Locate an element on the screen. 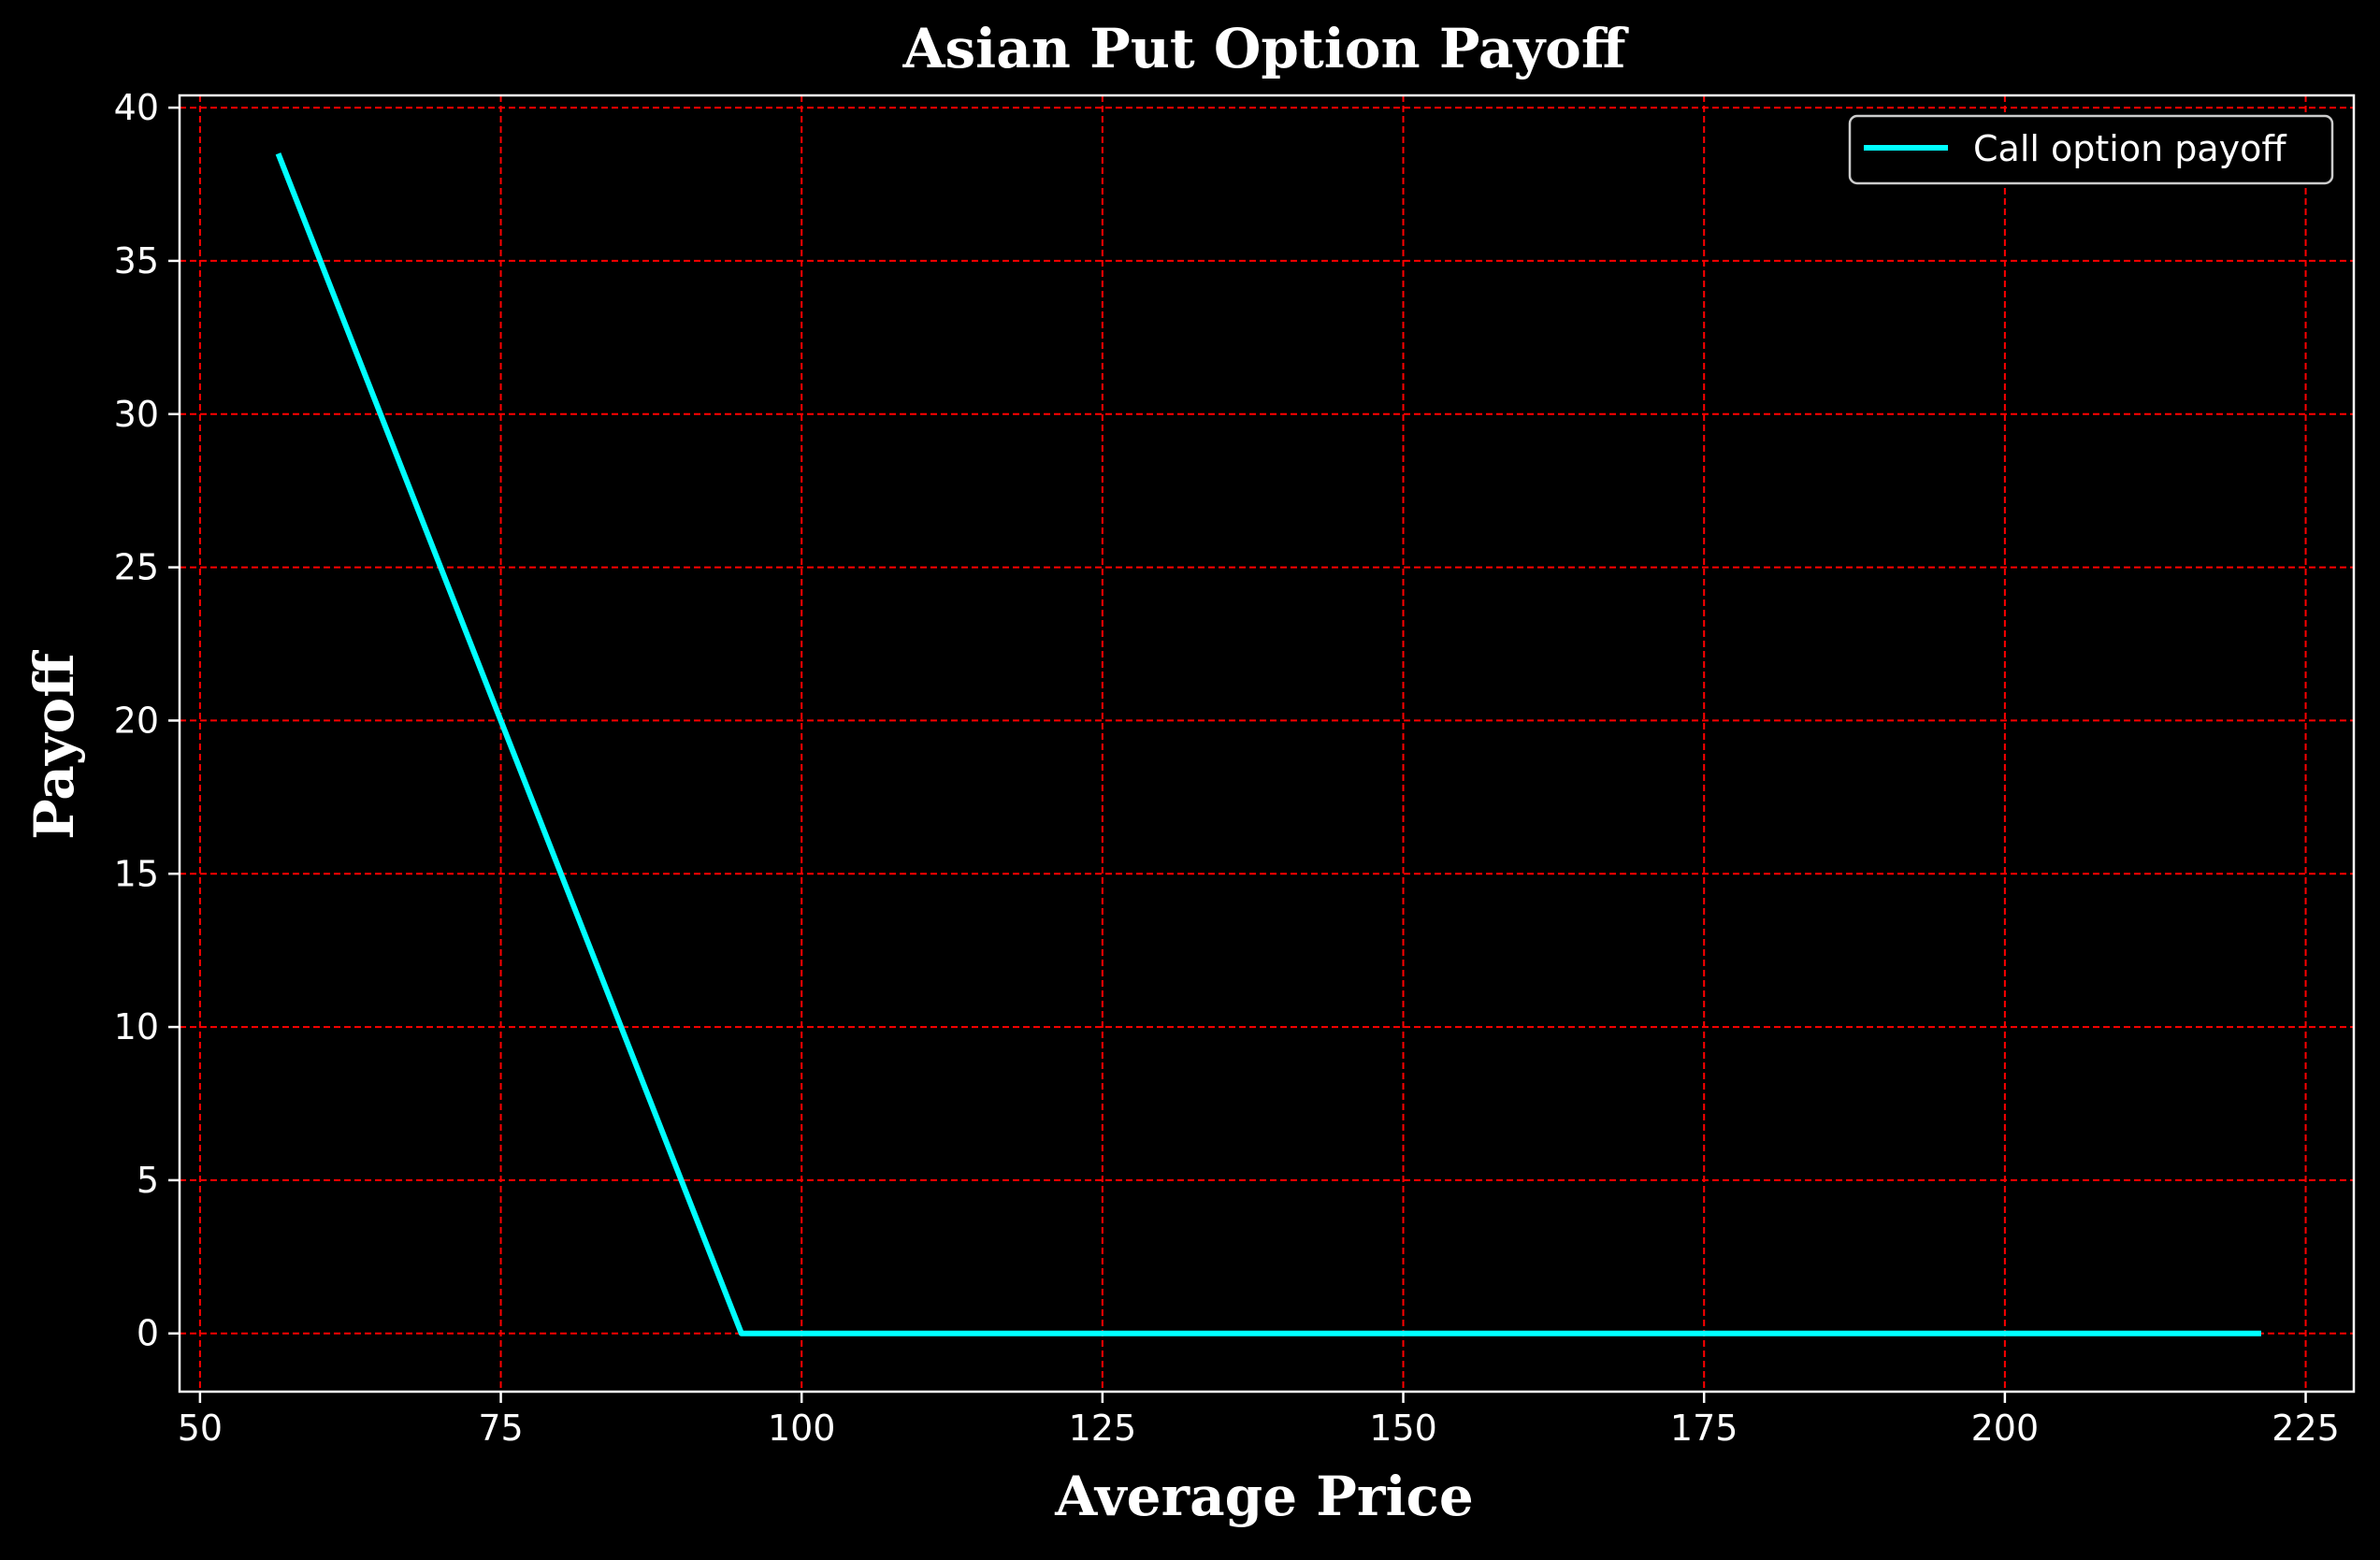 The height and width of the screenshot is (1560, 2380). x-axis-label: Average Price is located at coordinates (1263, 1496).